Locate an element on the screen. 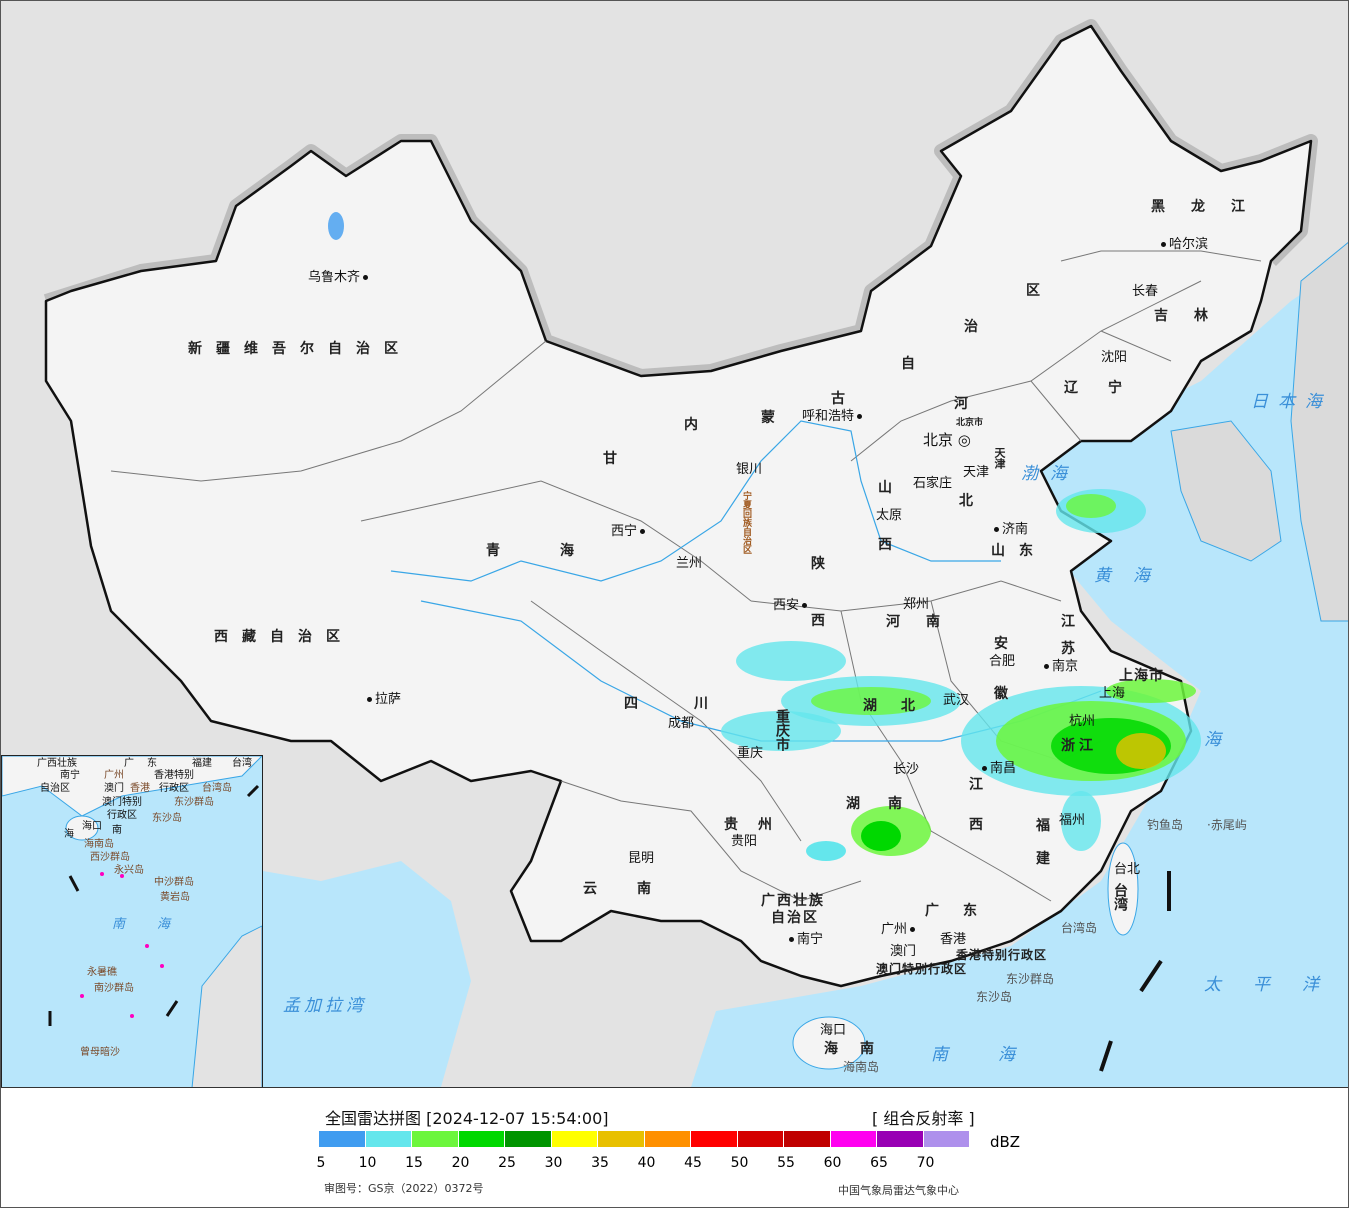  province-macau: 澳门特别行政区 is located at coordinates (922, 969).